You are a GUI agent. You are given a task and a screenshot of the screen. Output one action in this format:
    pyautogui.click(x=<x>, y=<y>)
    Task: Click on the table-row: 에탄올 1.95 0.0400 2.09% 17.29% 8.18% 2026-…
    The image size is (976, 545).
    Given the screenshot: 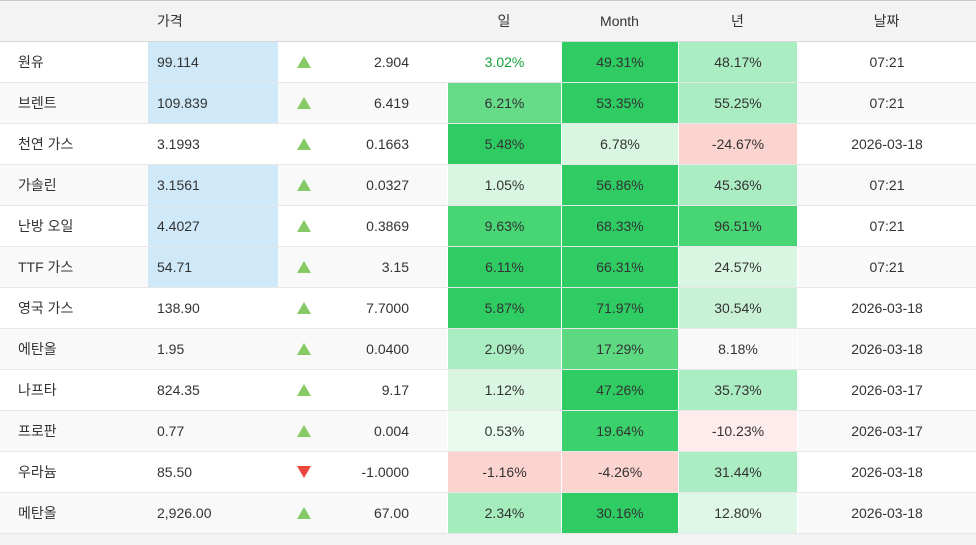 What is the action you would take?
    pyautogui.click(x=488, y=349)
    